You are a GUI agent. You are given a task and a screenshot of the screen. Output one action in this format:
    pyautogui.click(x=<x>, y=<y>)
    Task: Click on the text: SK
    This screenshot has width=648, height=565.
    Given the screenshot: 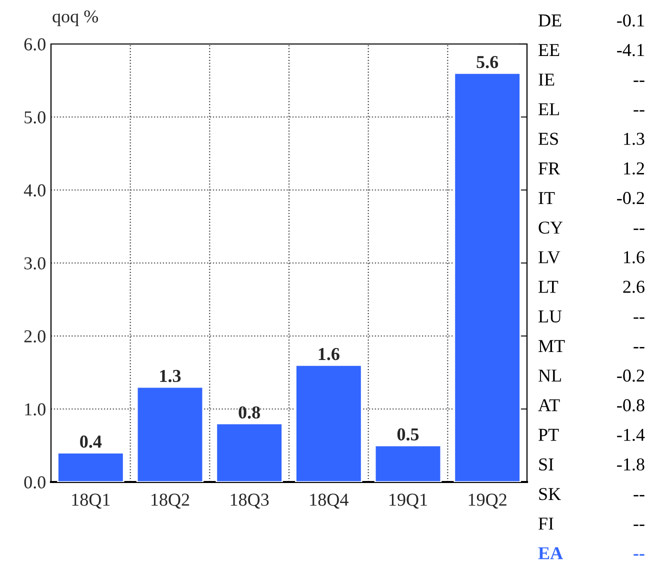 What is the action you would take?
    pyautogui.click(x=550, y=494)
    